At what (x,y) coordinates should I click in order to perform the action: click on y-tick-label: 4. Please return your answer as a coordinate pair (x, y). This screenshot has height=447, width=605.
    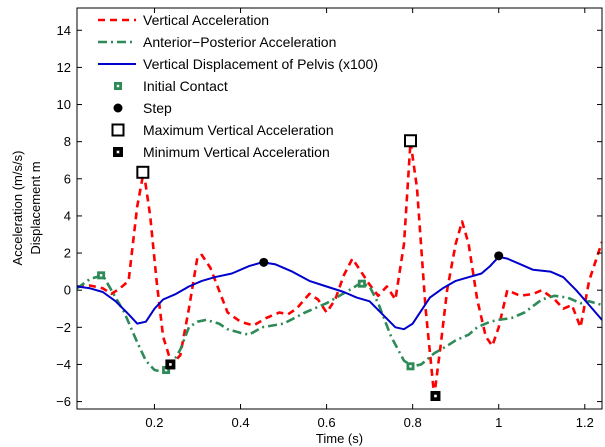
    Looking at the image, I should click on (67, 215).